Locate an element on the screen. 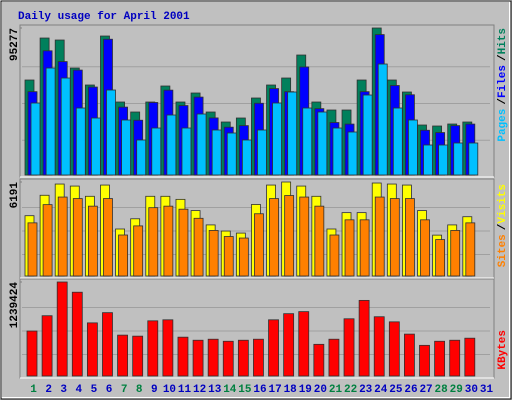 This screenshot has width=512, height=400. x-tick-label: 11 is located at coordinates (185, 390).